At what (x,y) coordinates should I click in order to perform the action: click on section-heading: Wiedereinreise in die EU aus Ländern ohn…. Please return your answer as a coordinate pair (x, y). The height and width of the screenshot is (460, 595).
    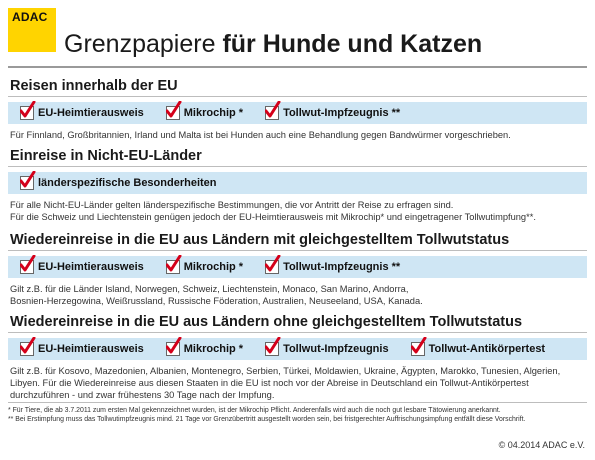
    Looking at the image, I should click on (297, 322).